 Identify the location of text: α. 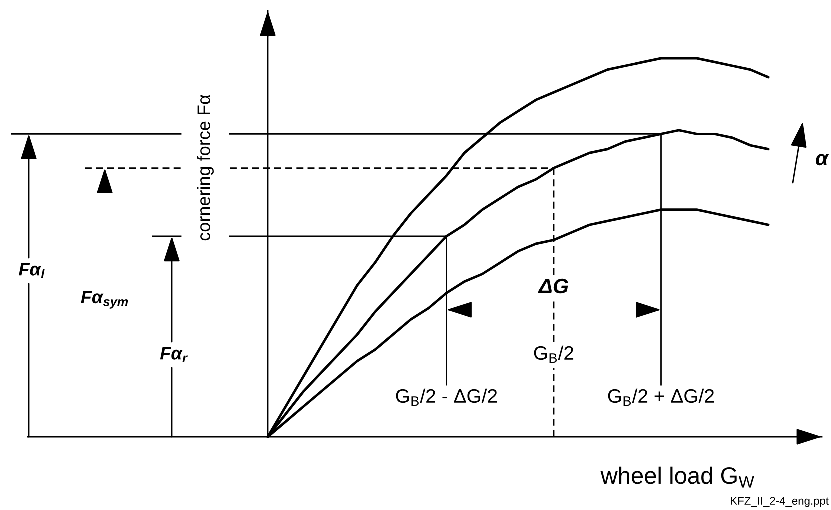
(823, 160).